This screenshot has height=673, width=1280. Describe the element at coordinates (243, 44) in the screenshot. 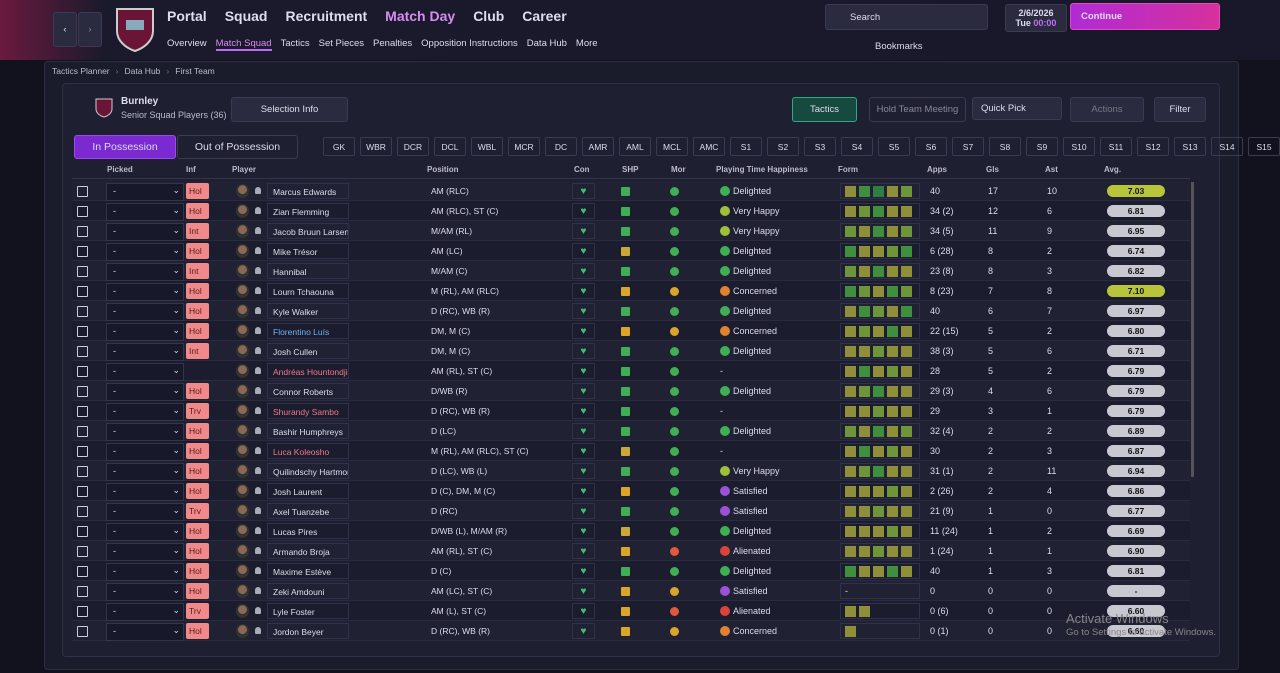

I see `sub-nav-item: Match Squad` at that location.